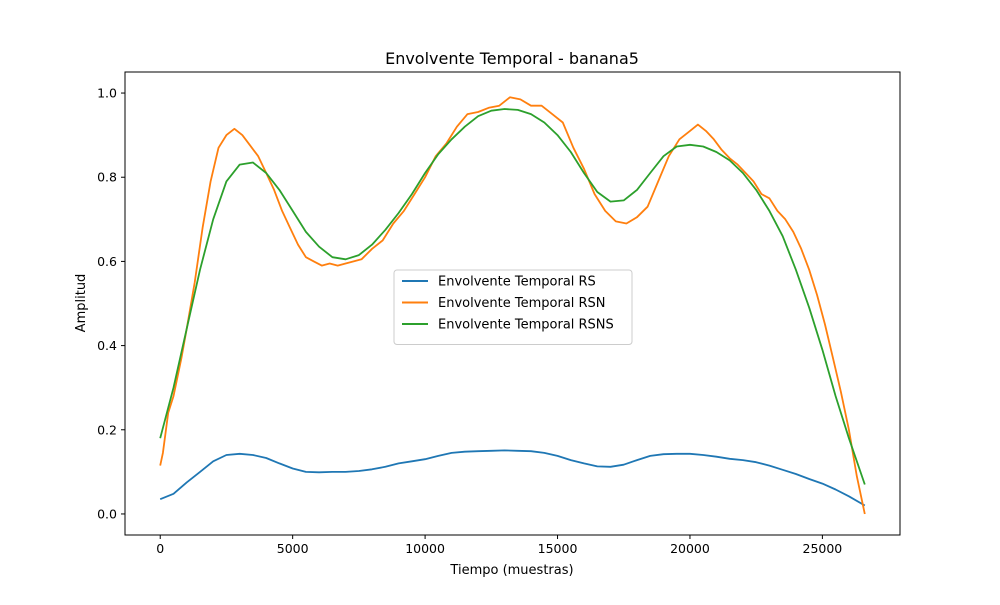  I want to click on y-tick-label: 0.6, so click(107, 261).